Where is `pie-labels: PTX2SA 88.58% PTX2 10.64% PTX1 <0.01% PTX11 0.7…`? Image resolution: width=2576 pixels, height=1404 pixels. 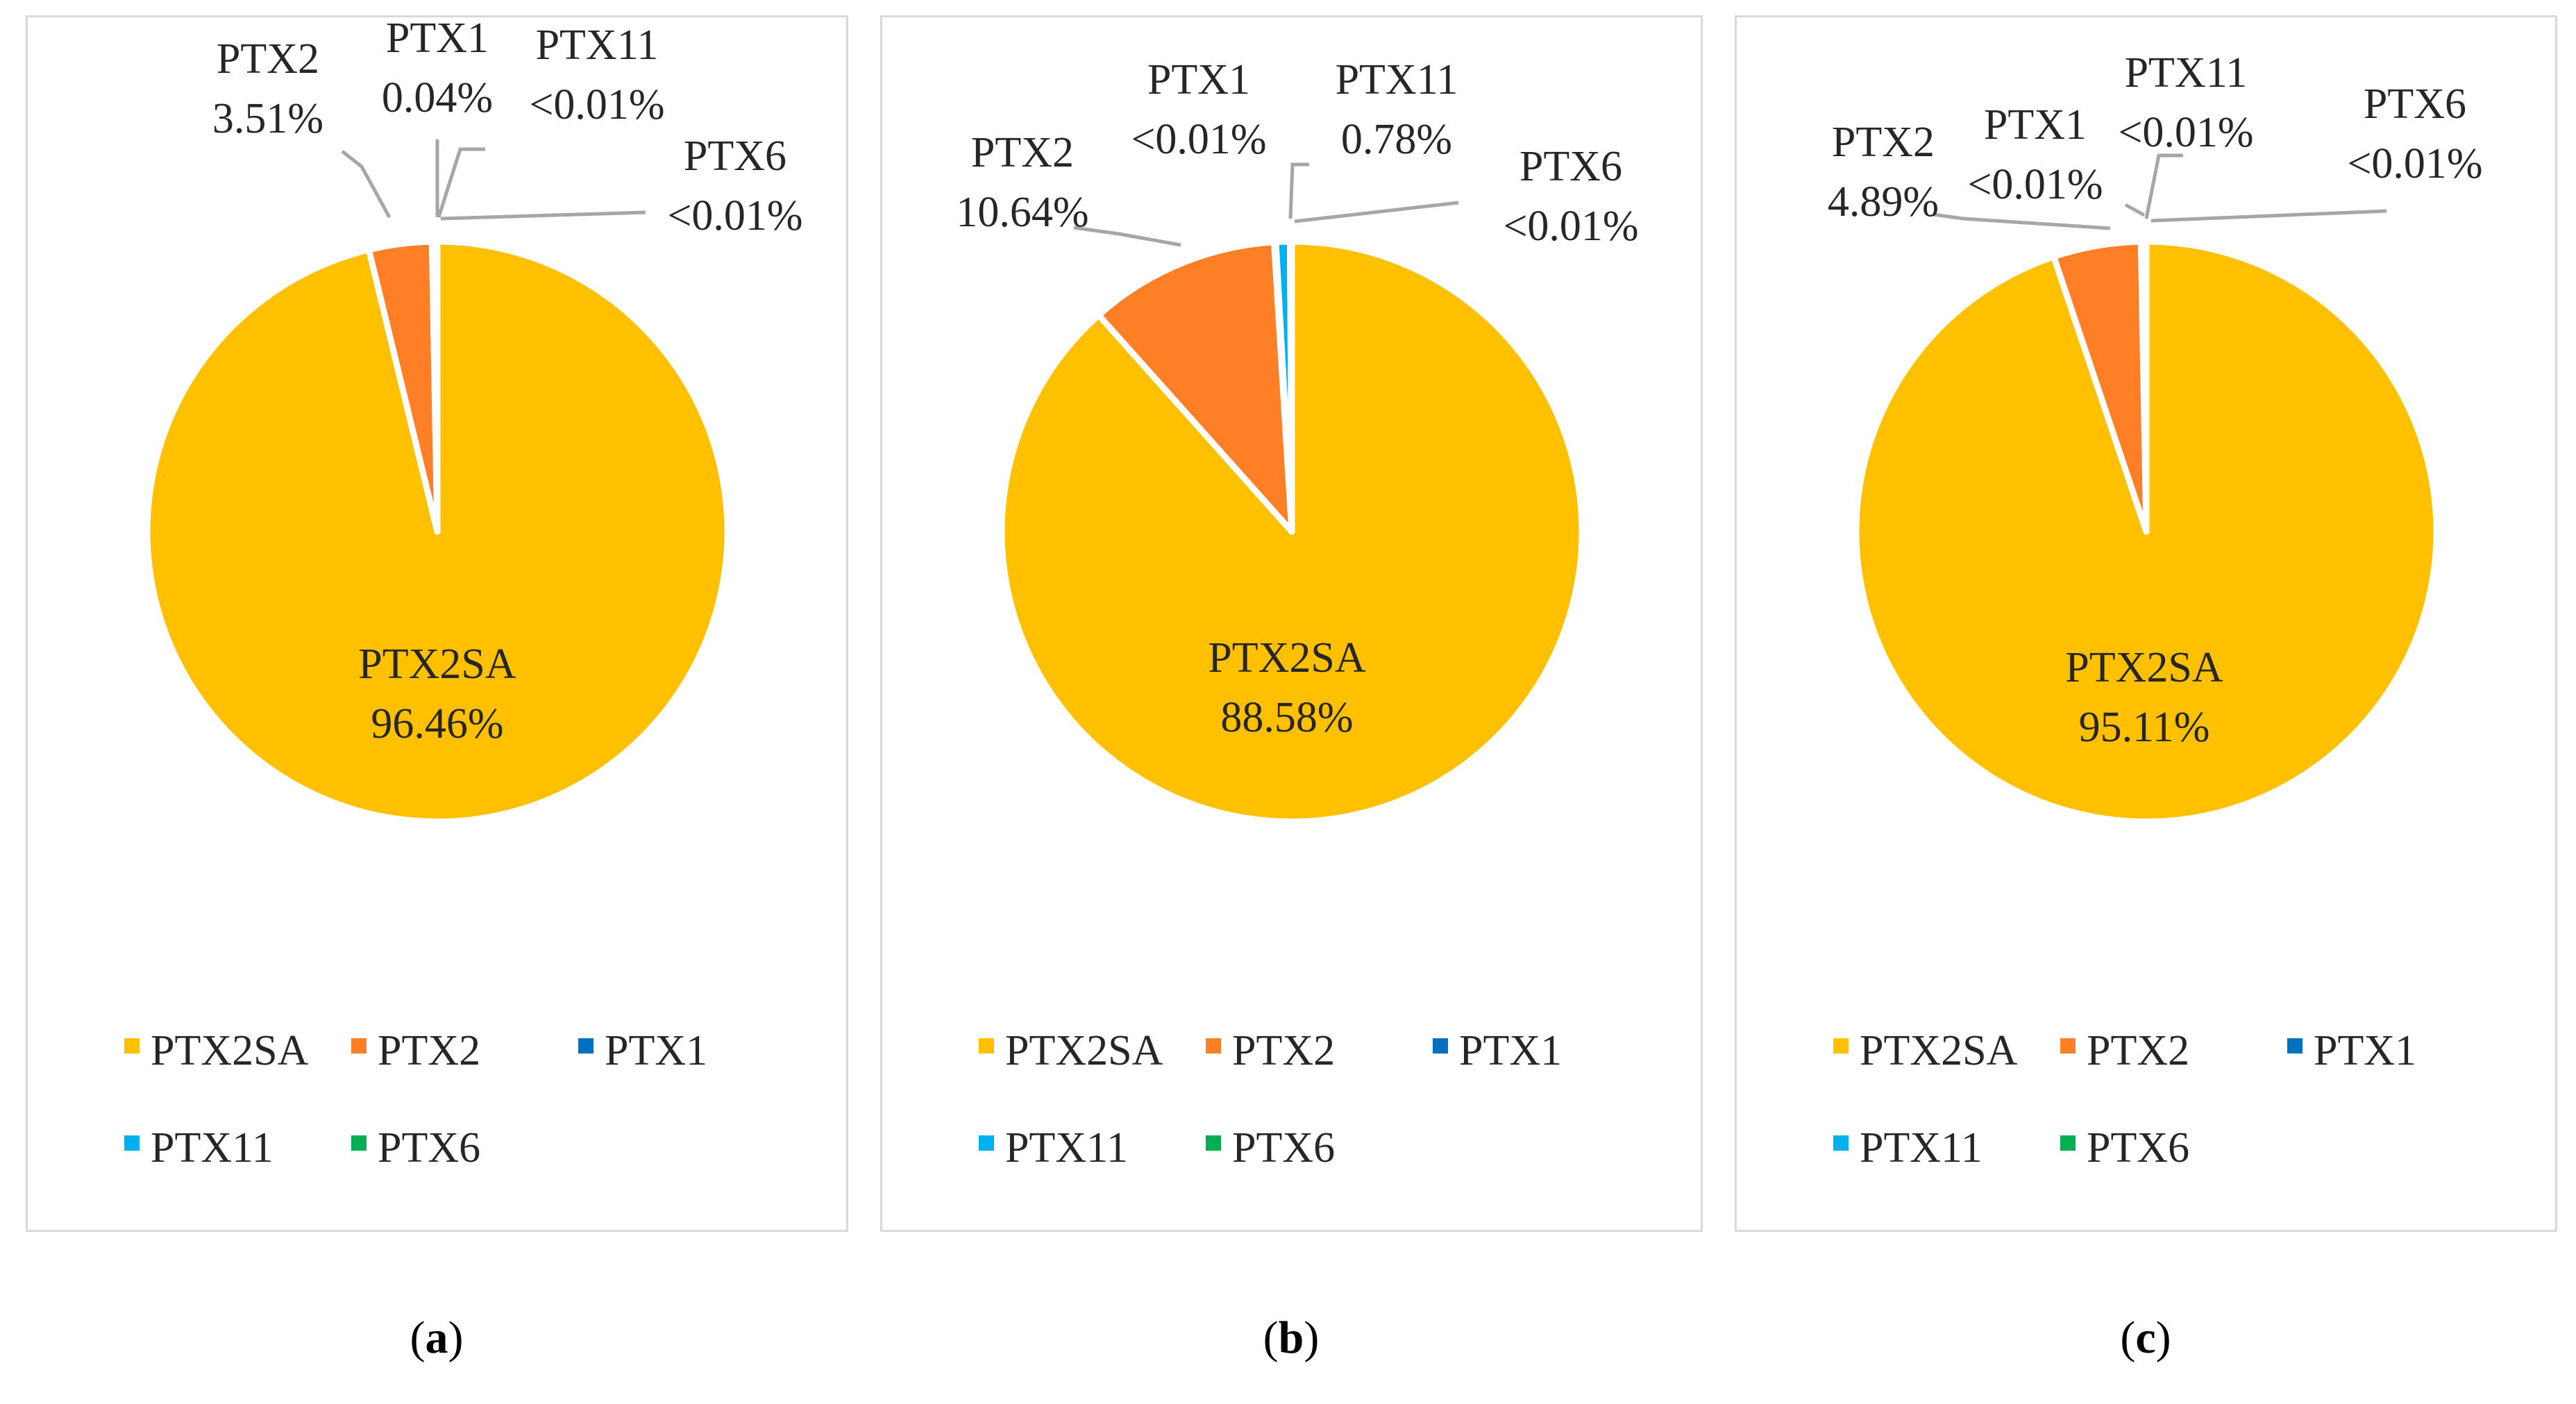
pie-labels: PTX2SA 88.58% PTX2 10.64% PTX1 <0.01% PTX11 0.7… is located at coordinates (1297, 399).